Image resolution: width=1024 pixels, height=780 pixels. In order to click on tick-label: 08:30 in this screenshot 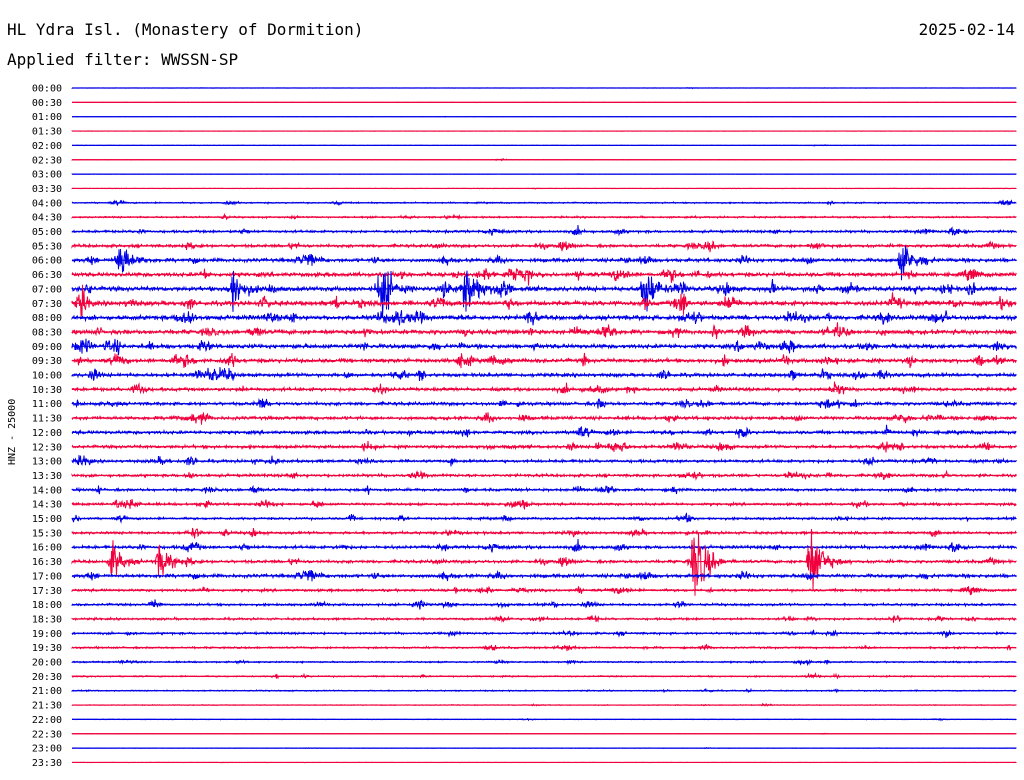, I will do `click(47, 332)`.